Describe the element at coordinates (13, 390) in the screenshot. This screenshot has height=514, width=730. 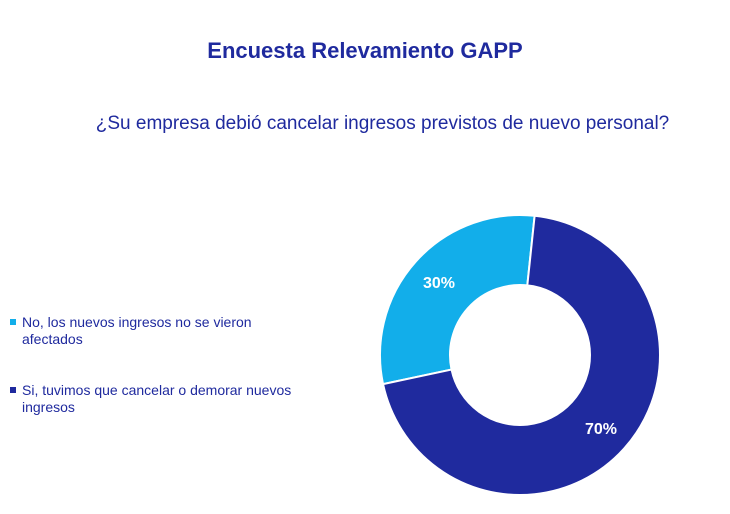
I see `legend-swatch-cancelled` at that location.